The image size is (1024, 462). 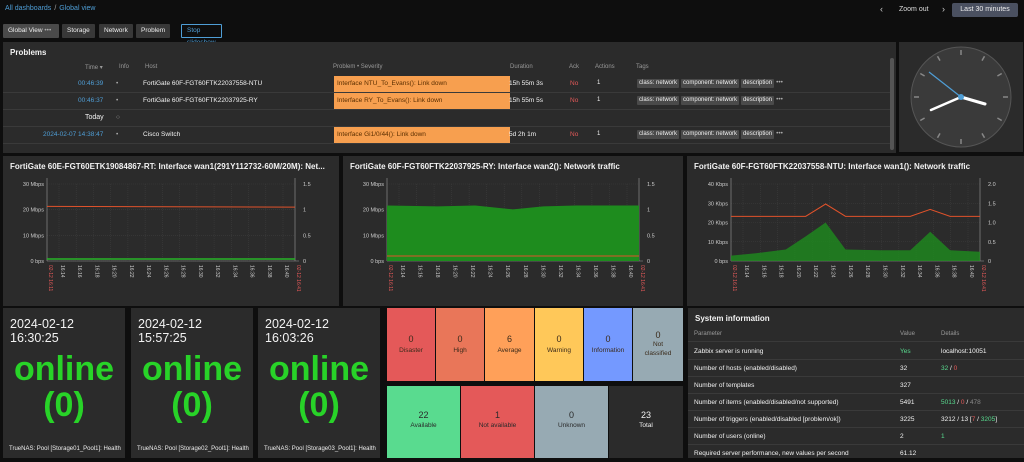 I want to click on problem-duration: 15h 55m 3s, so click(x=526, y=83).